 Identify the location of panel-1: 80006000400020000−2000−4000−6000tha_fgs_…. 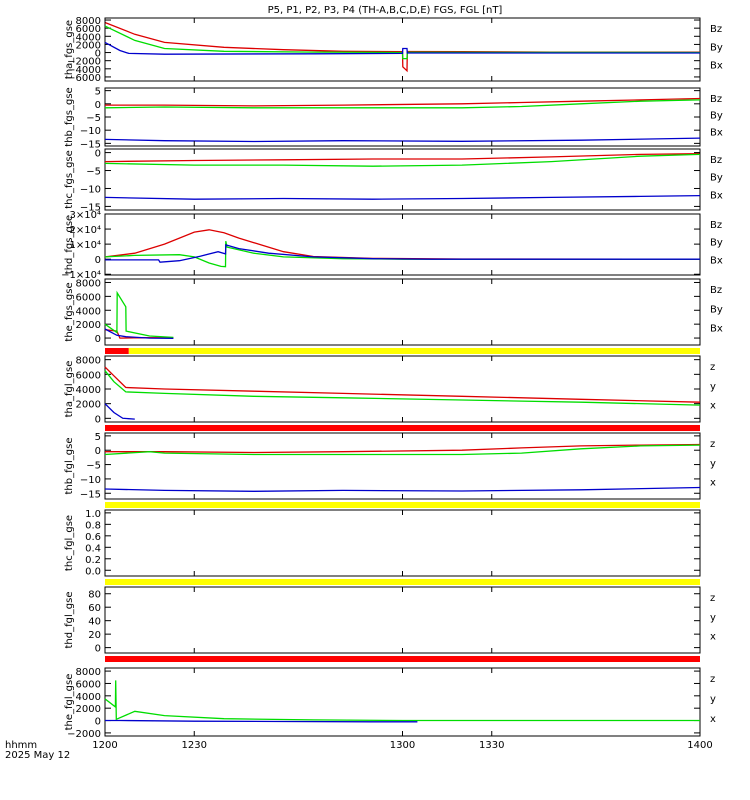
(393, 50).